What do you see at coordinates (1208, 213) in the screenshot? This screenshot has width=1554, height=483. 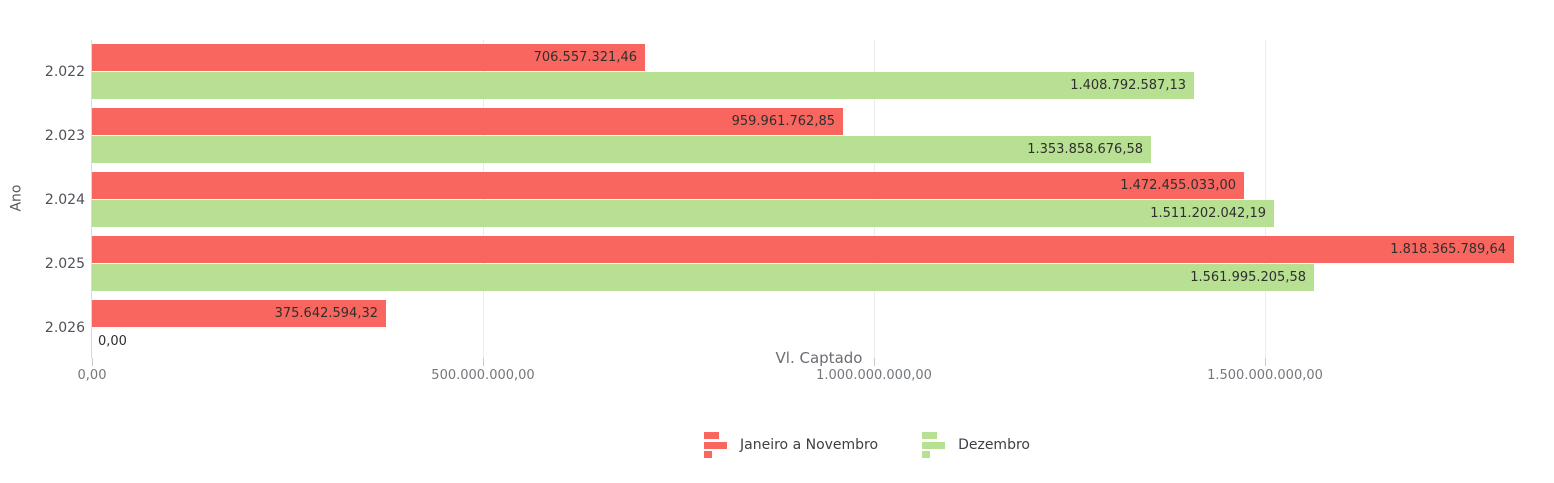 I see `bar-value-label: 1.511.202.042,19` at bounding box center [1208, 213].